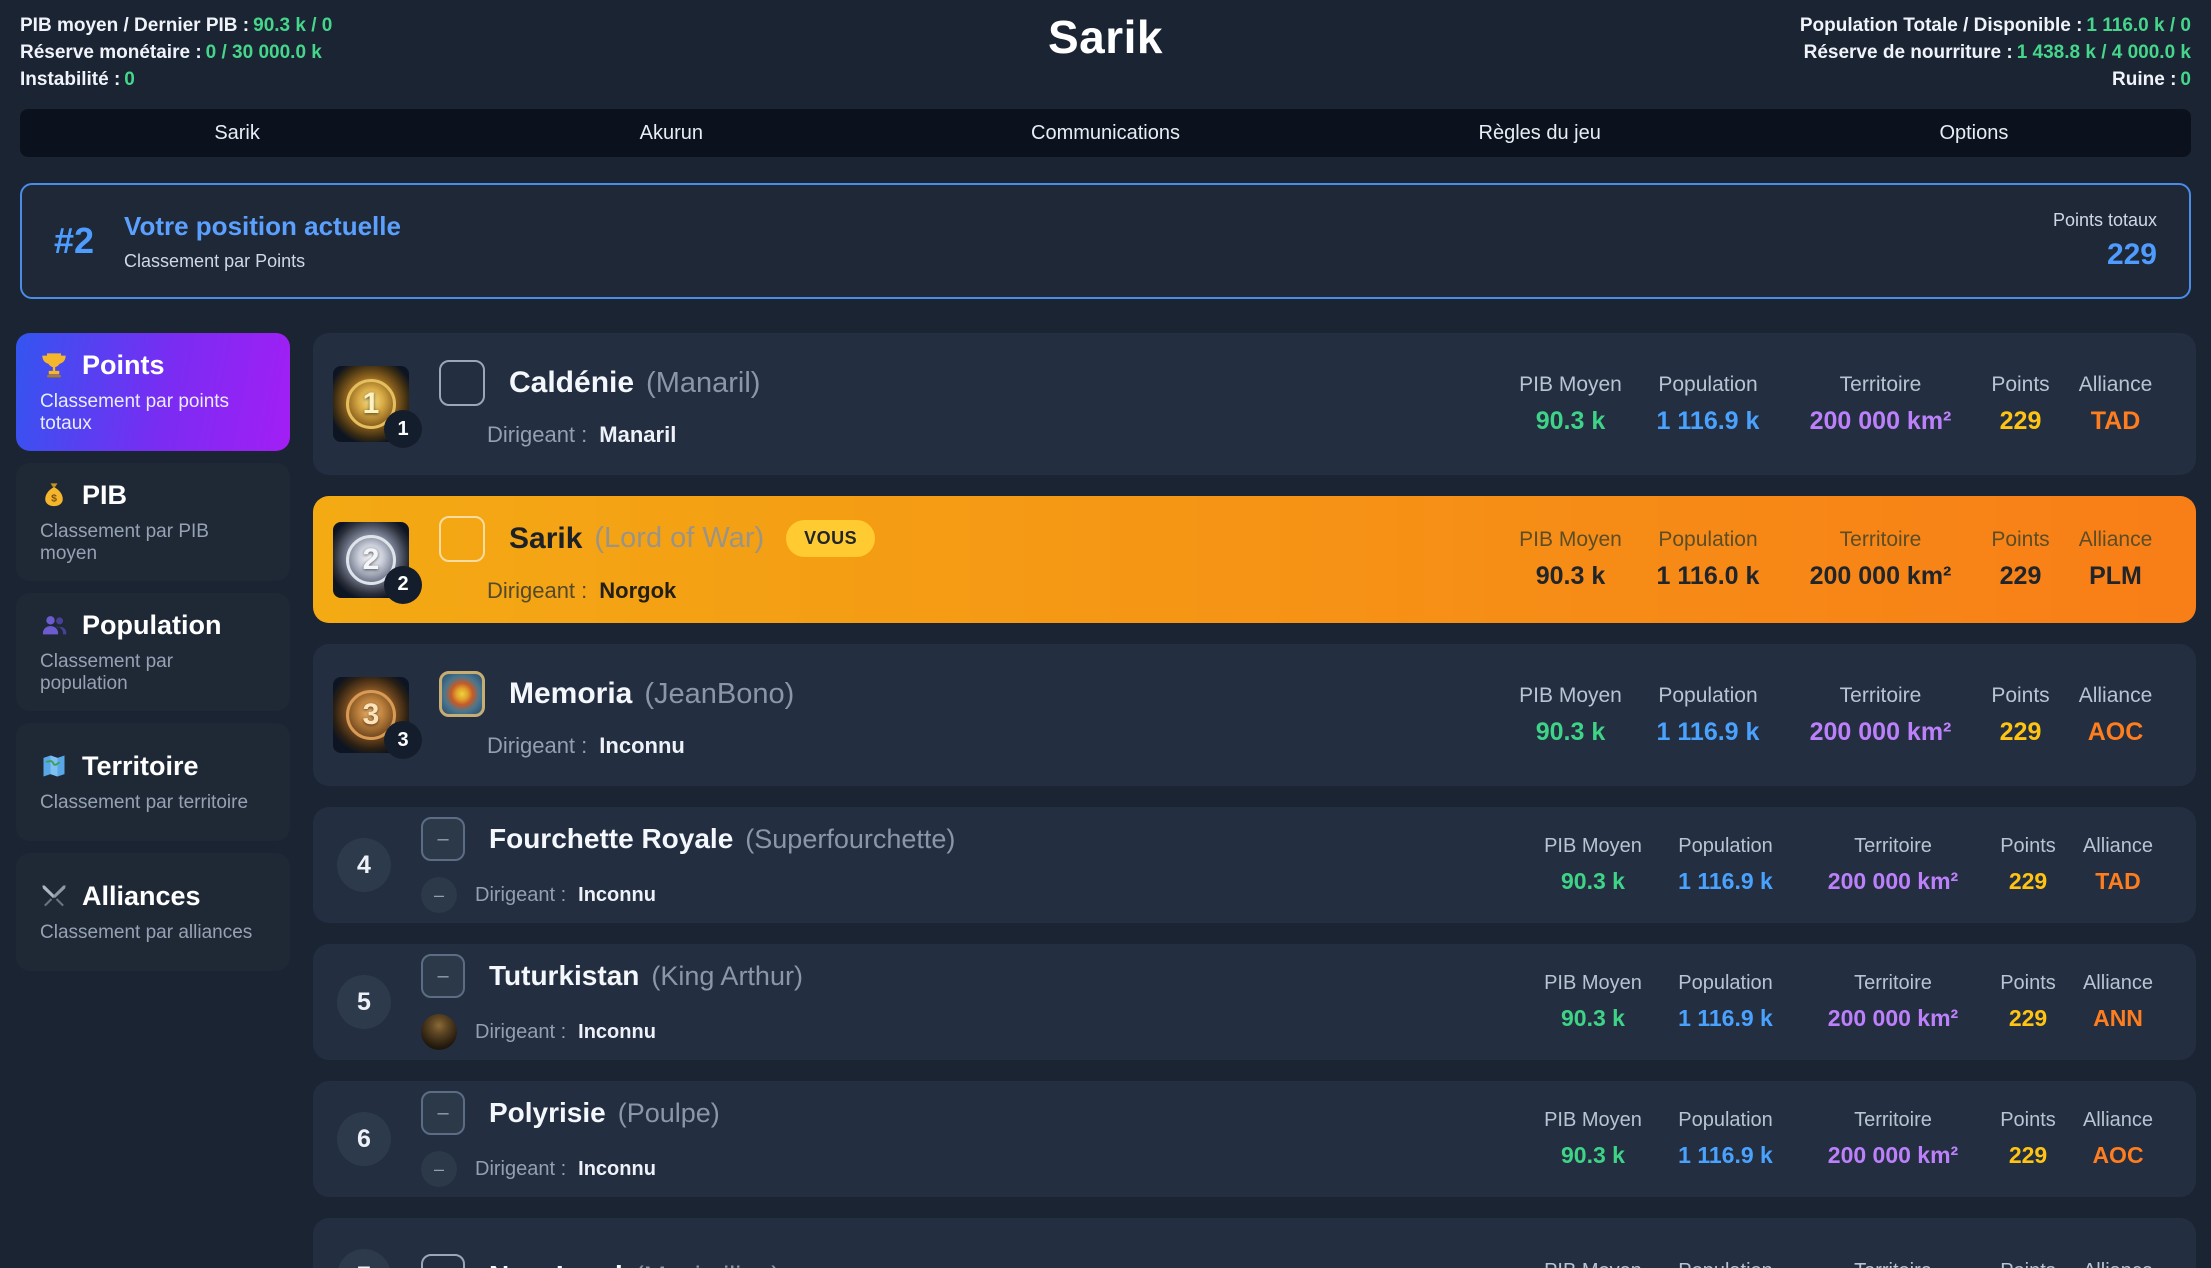 This screenshot has height=1268, width=2211. I want to click on leader-avatar, so click(439, 1032).